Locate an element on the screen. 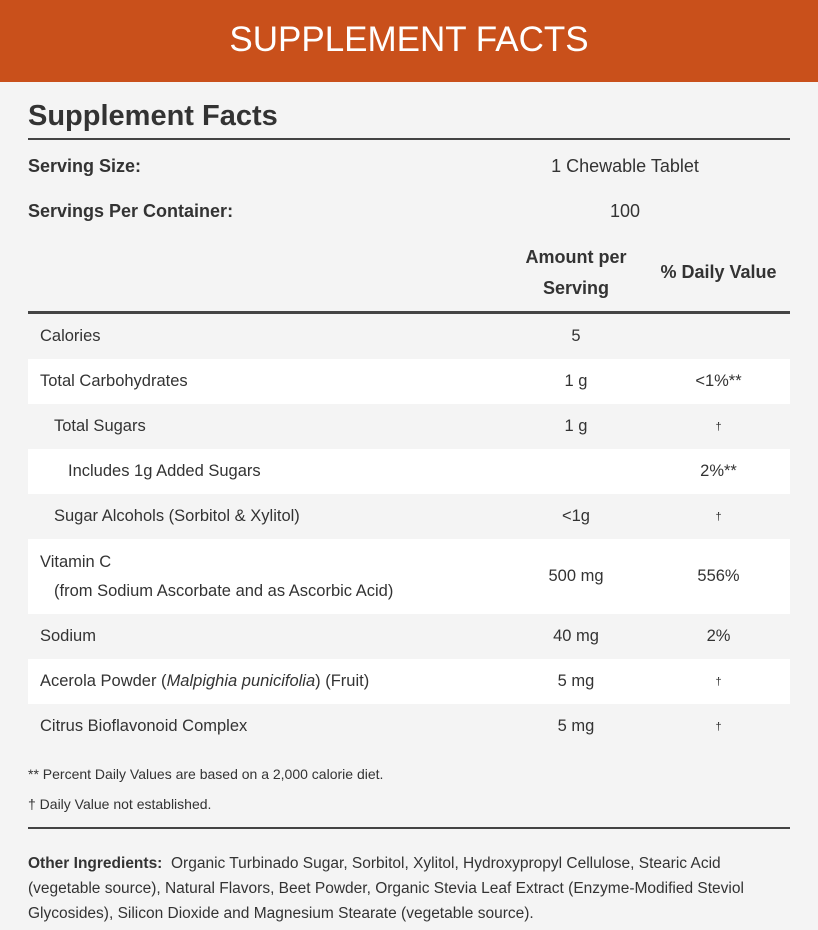 The height and width of the screenshot is (930, 818). nutrient-name: Citrus Bioflavonoid Complex is located at coordinates (266, 726).